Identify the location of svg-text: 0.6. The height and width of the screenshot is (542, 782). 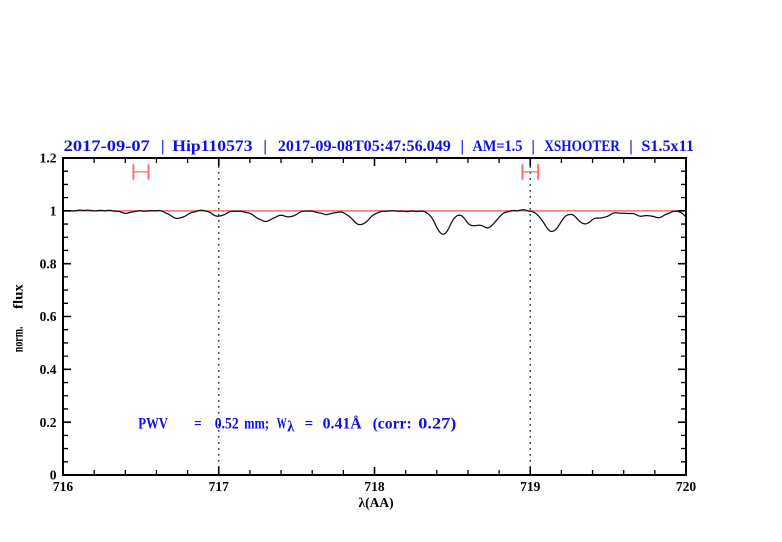
(48, 316).